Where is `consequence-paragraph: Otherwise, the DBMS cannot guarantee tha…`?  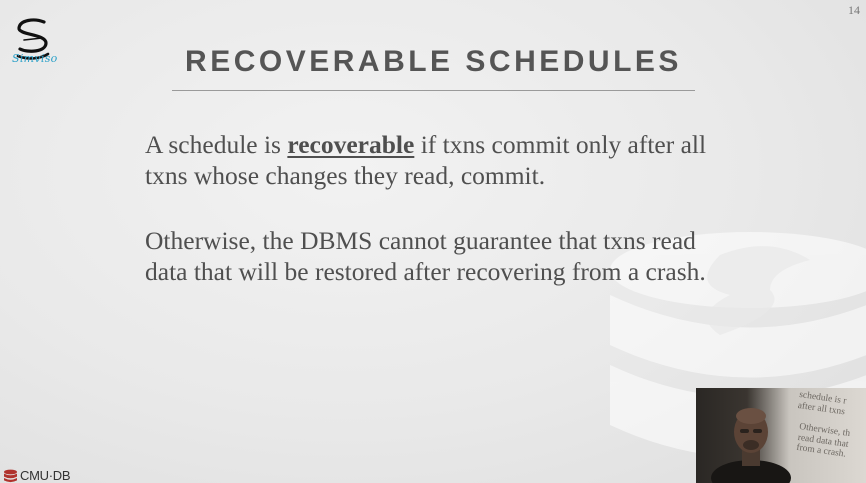 consequence-paragraph: Otherwise, the DBMS cannot guarantee tha… is located at coordinates (425, 256).